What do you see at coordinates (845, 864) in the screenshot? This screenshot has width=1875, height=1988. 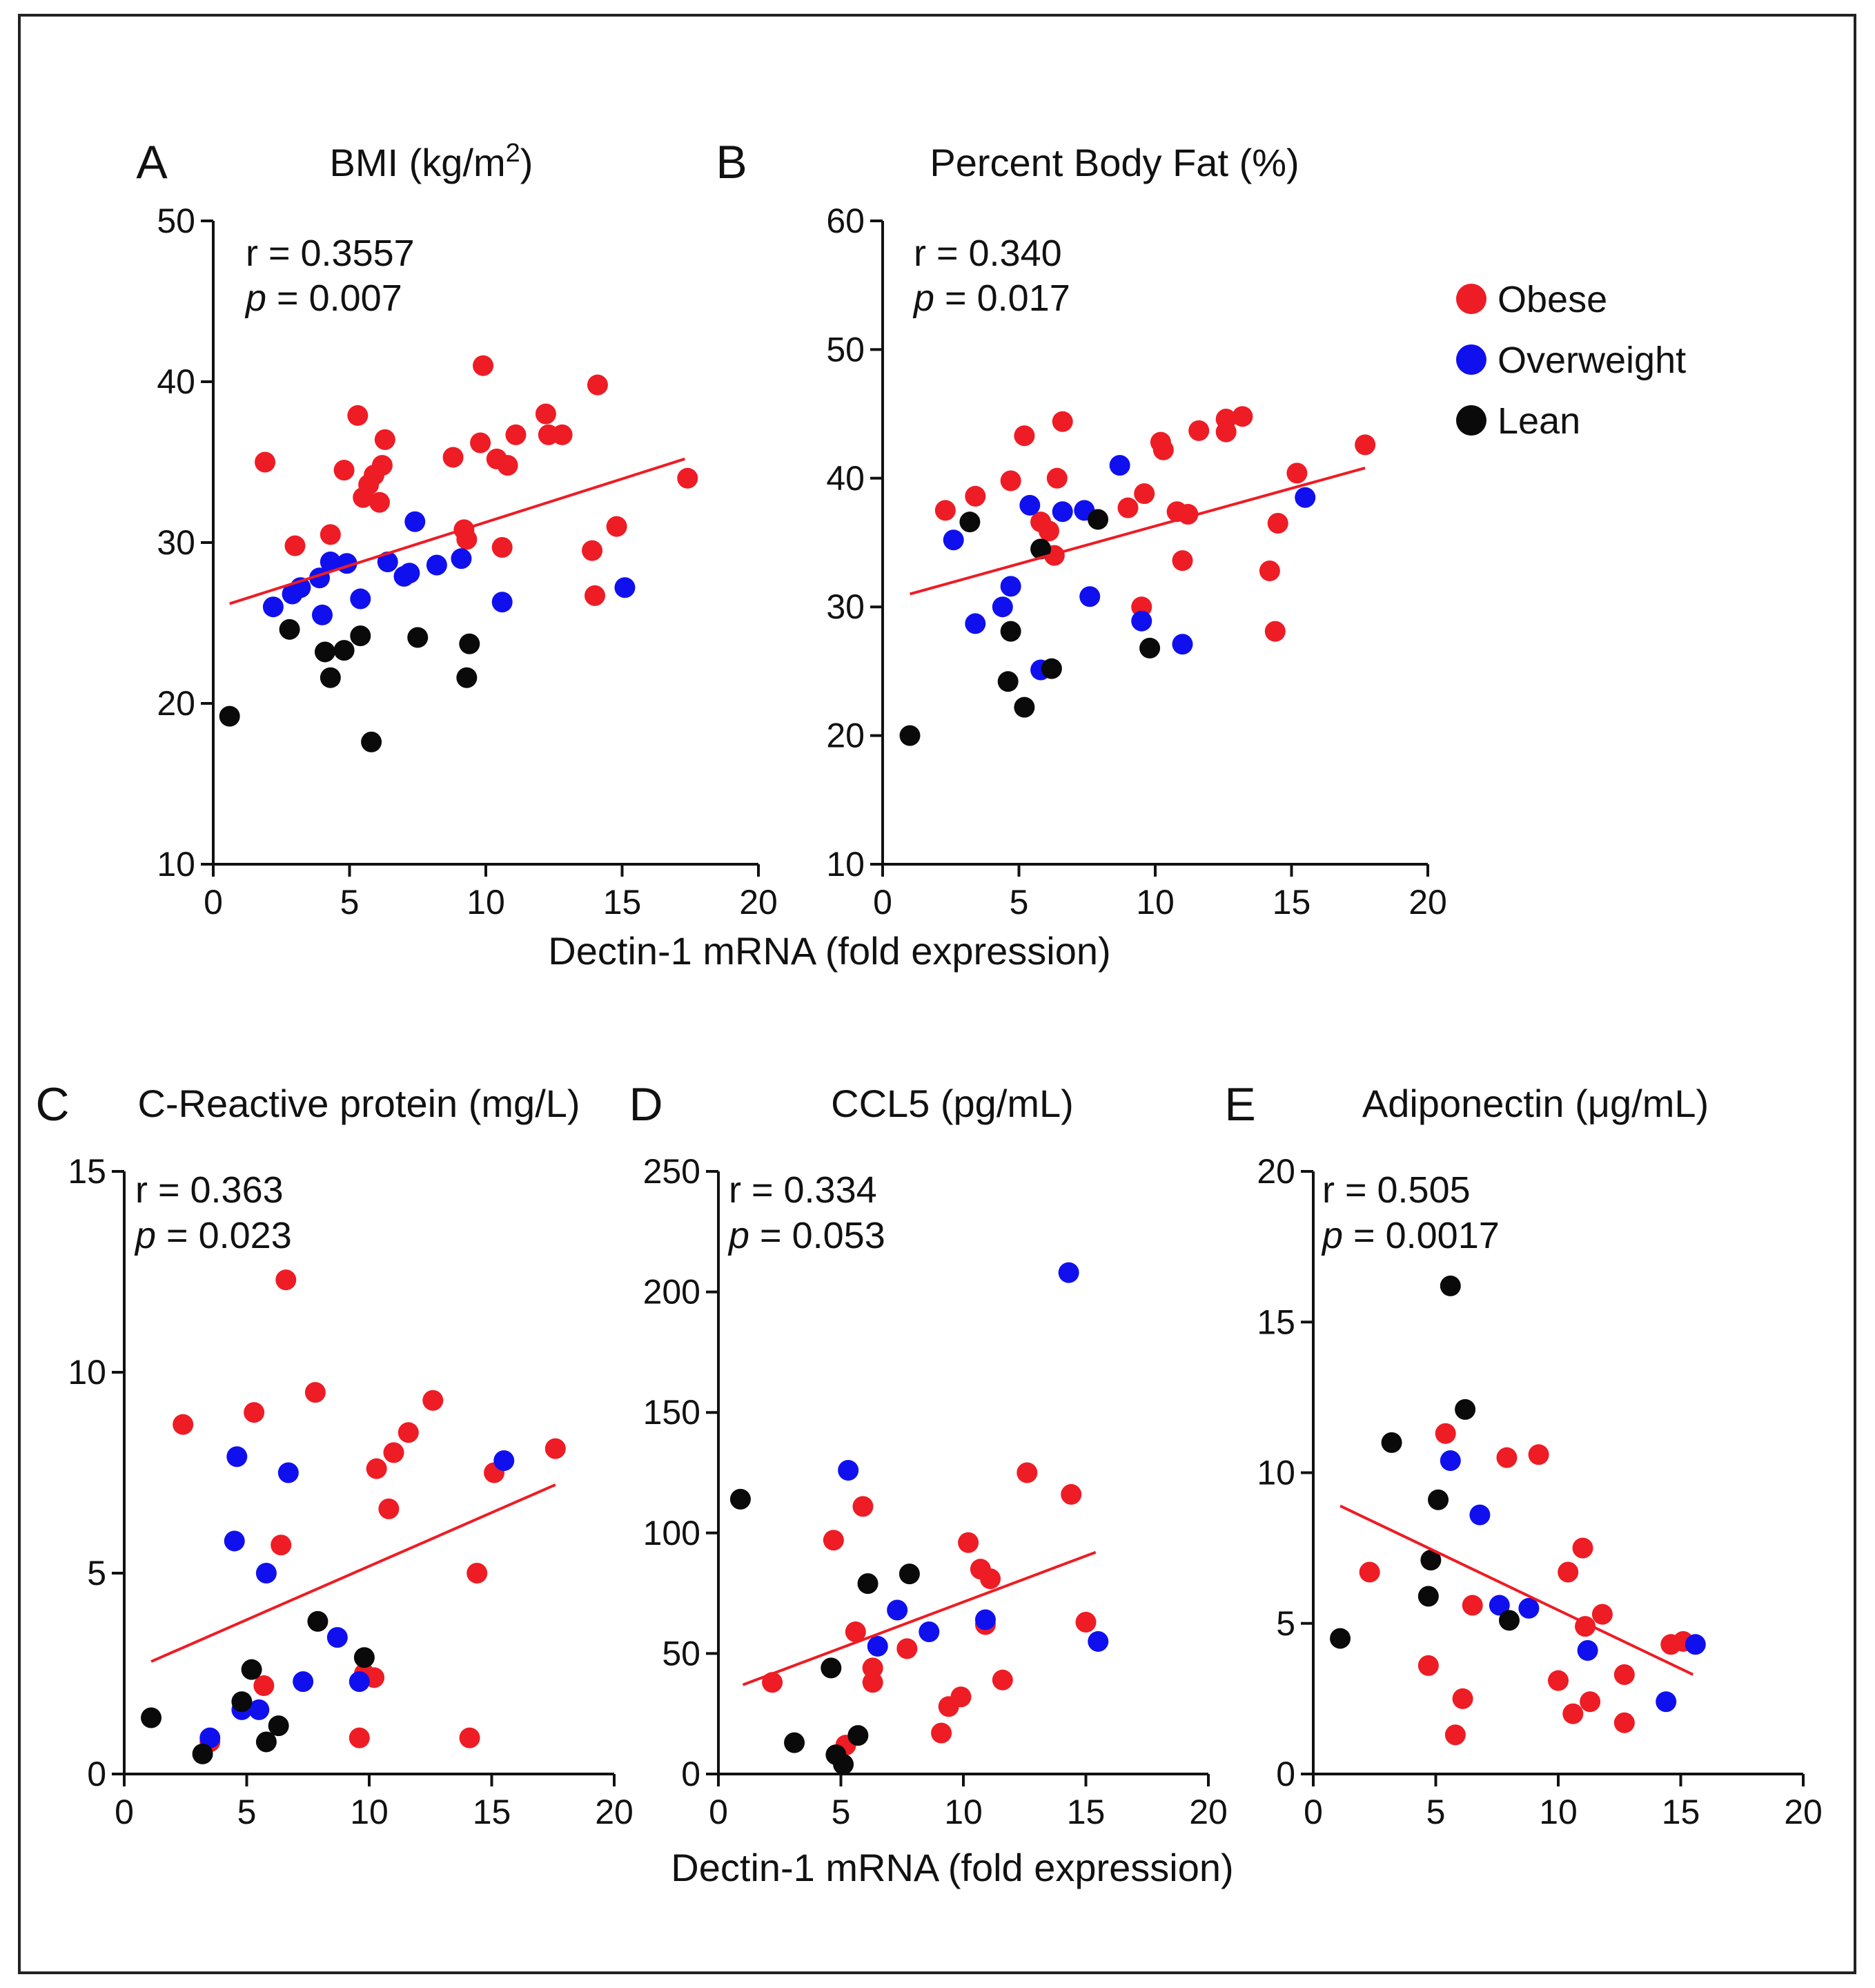 I see `y-tick-label-B: 10` at bounding box center [845, 864].